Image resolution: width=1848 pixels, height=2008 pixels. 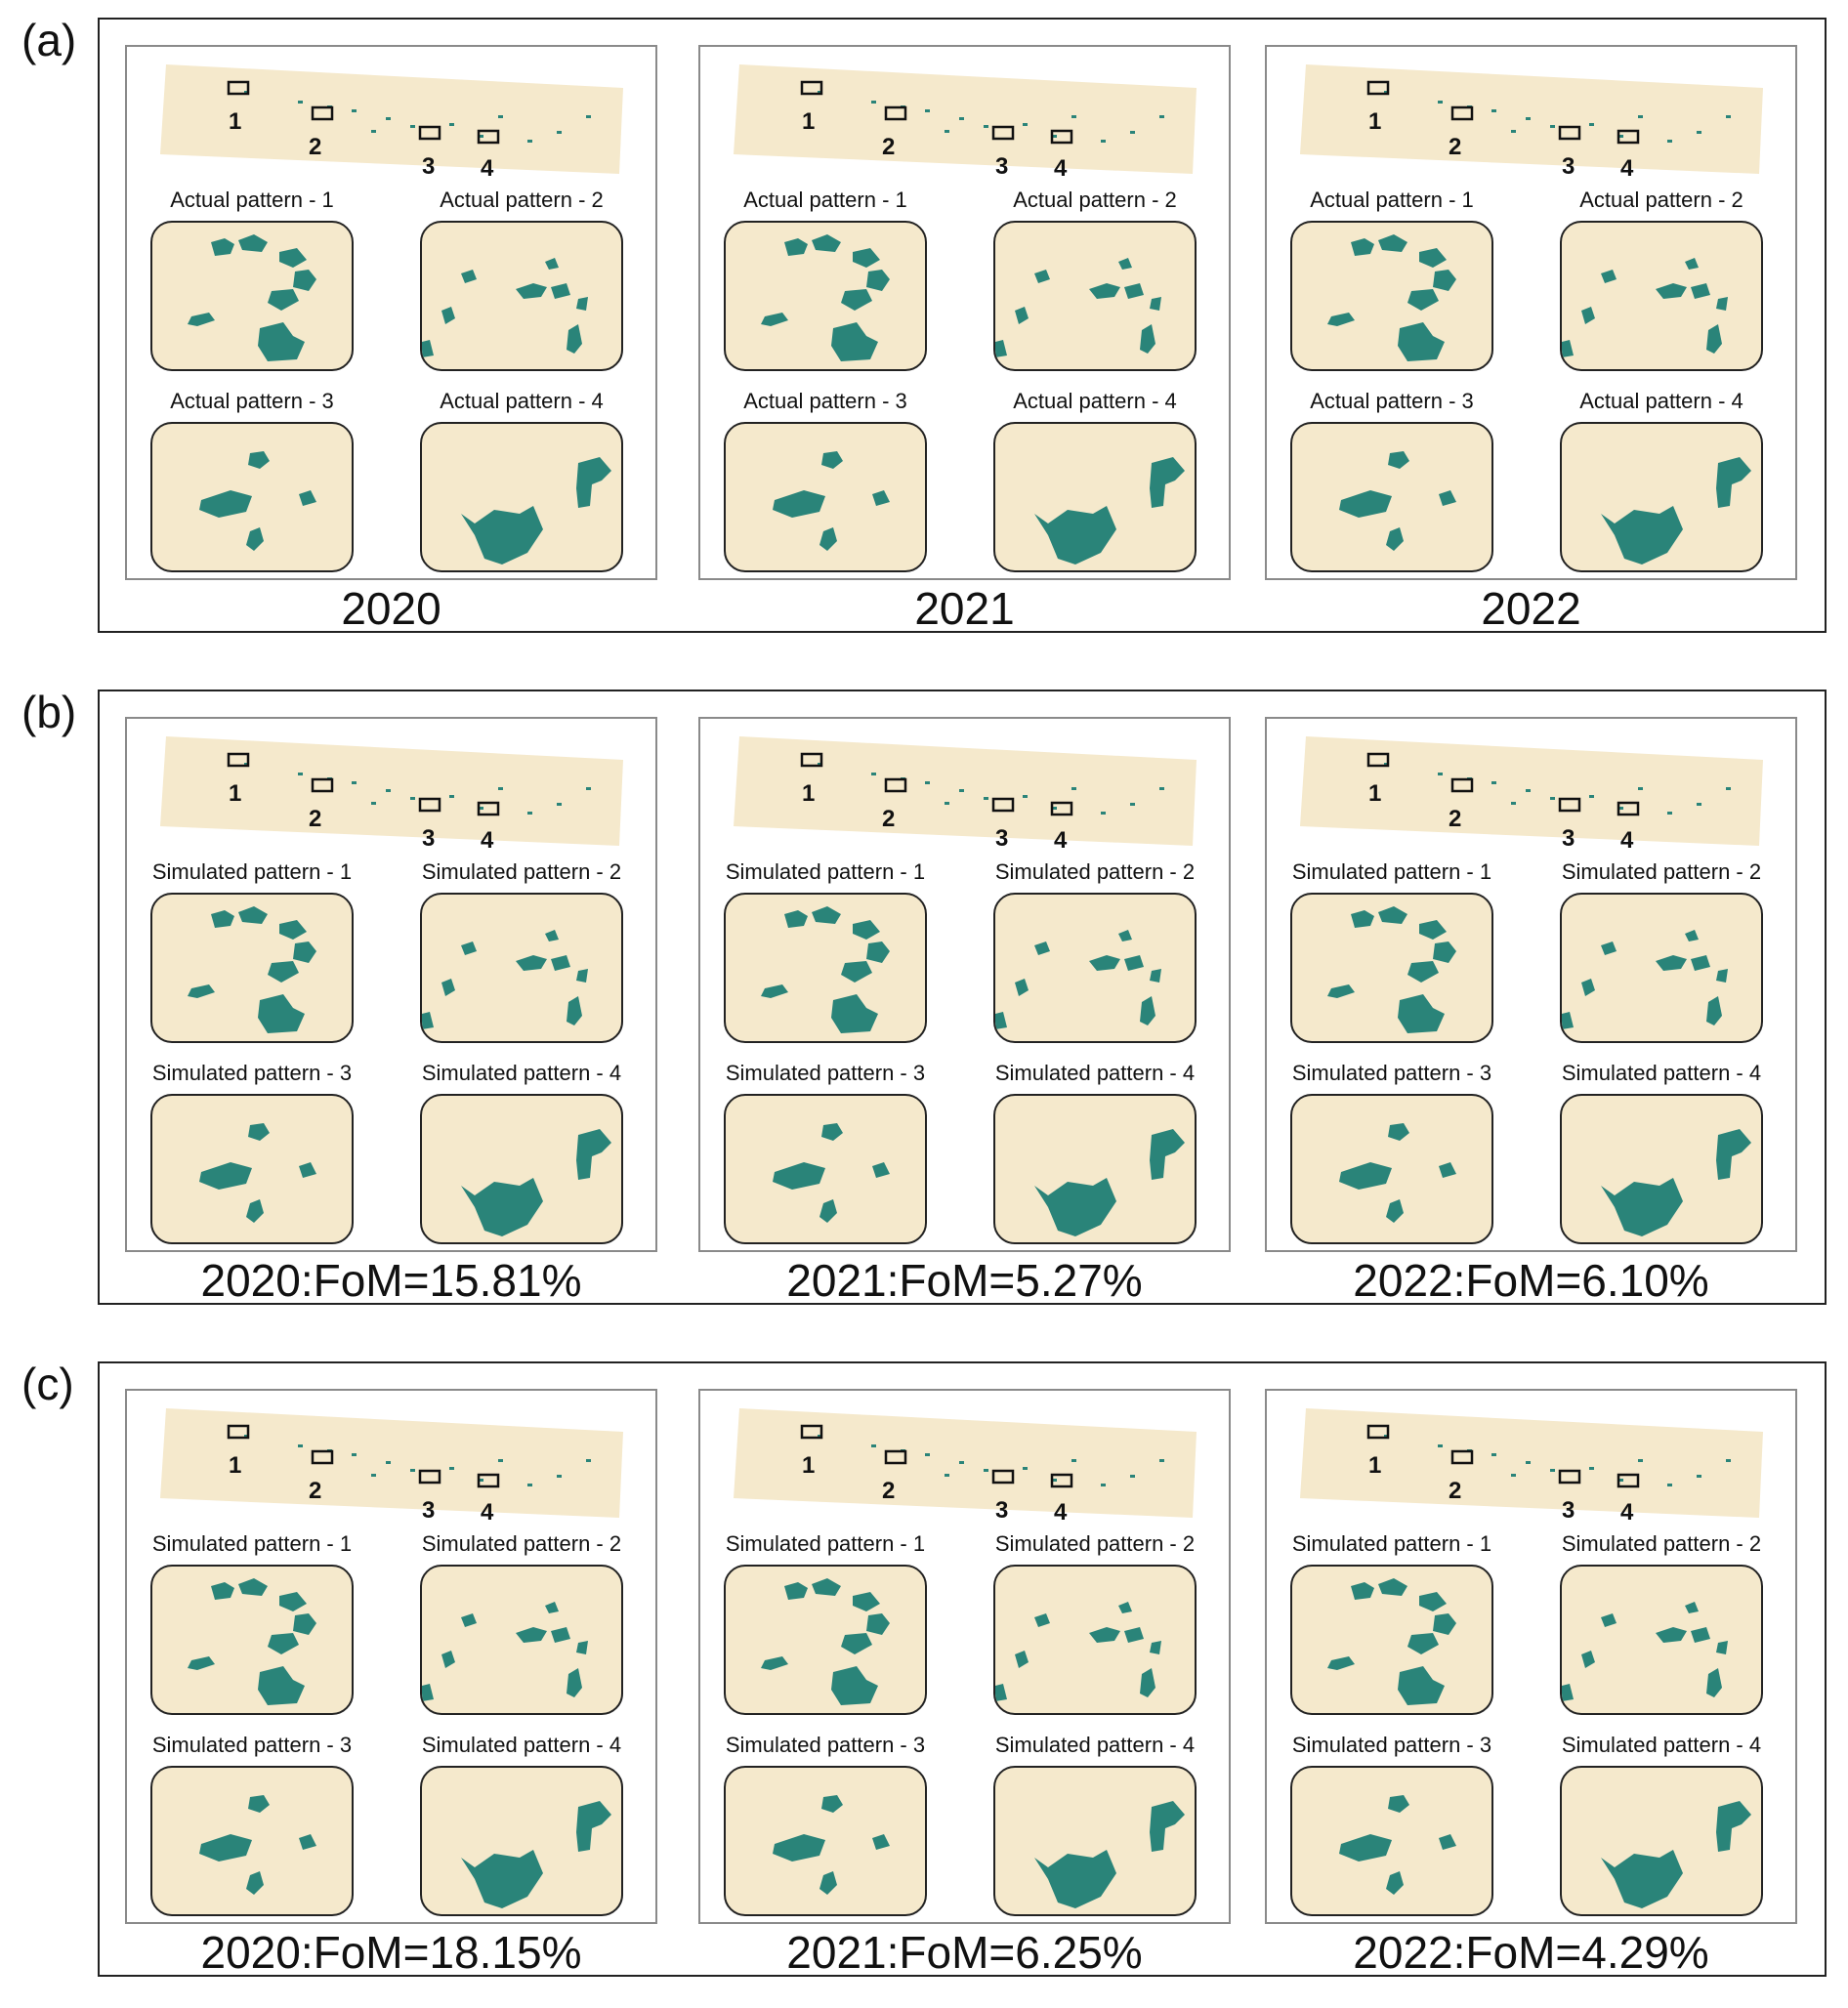 I want to click on panel-caption: 2020, so click(x=391, y=608).